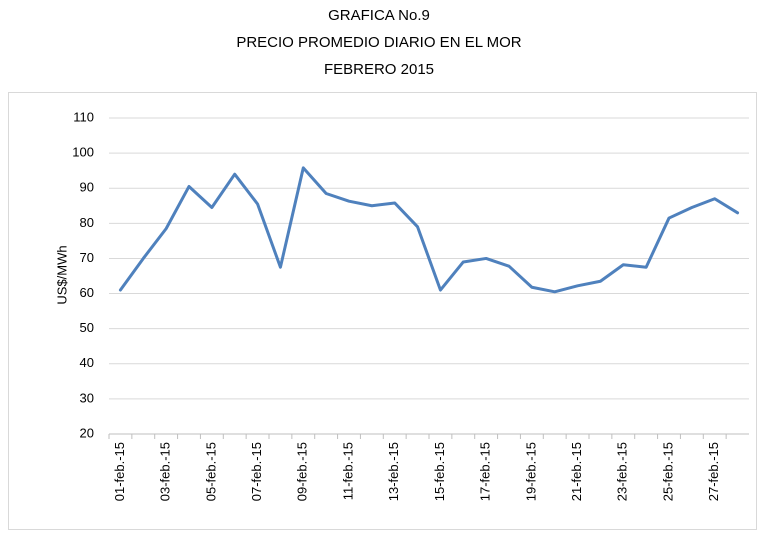 The height and width of the screenshot is (536, 758). What do you see at coordinates (87, 432) in the screenshot?
I see `y-tick-label: 20` at bounding box center [87, 432].